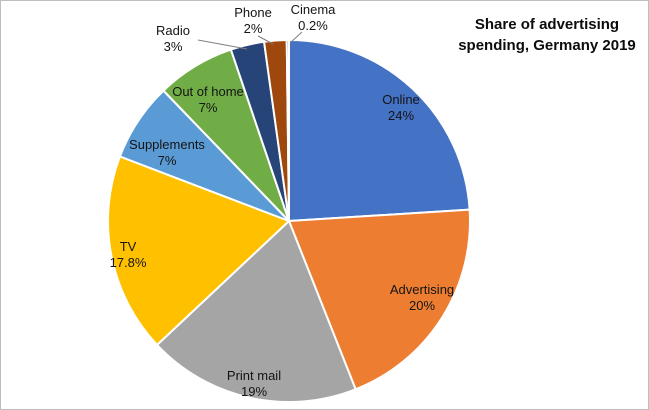 The width and height of the screenshot is (649, 410). Describe the element at coordinates (222, 44) in the screenshot. I see `radio-leader-line` at that location.